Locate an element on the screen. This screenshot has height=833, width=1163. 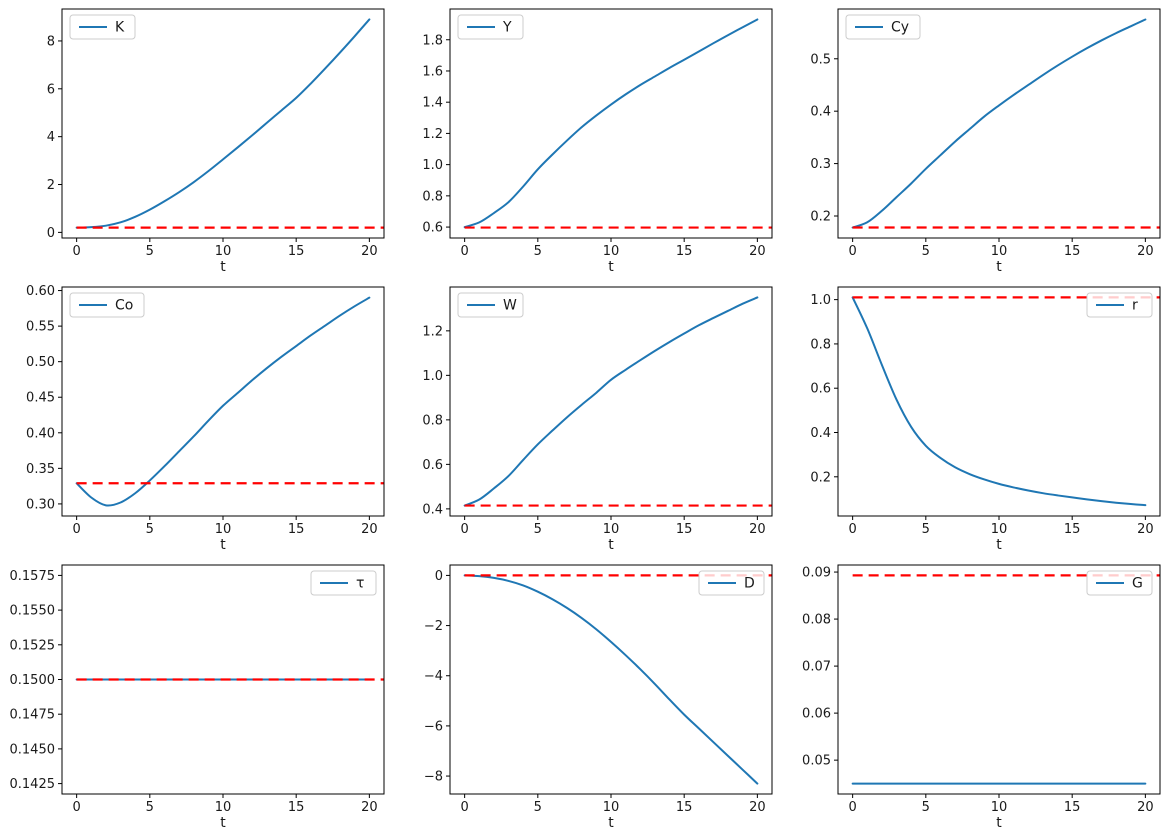
subplot-r: 0 5 10 15 20 0.2 0.4 0.6 0.8 1.0 t r is located at coordinates (969, 417).